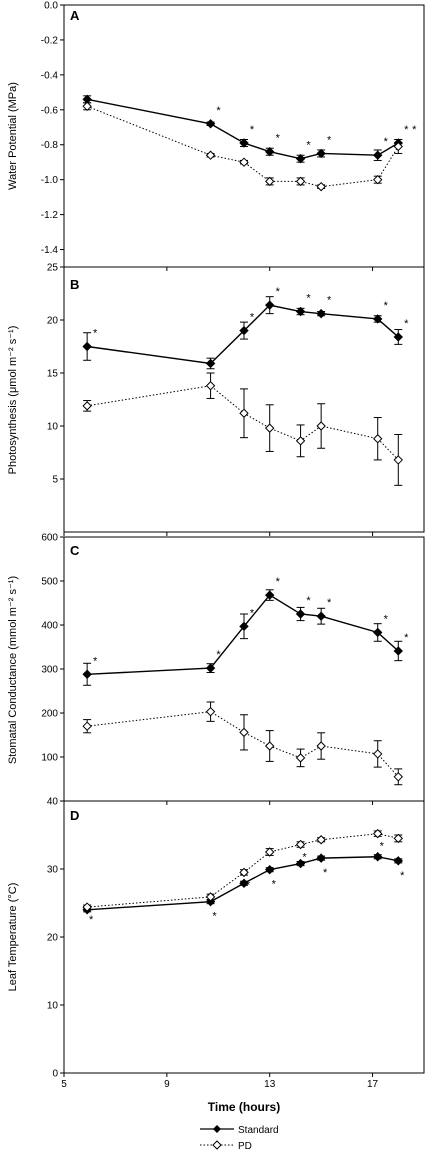 Image resolution: width=436 pixels, height=1155 pixels. Describe the element at coordinates (55, 1074) in the screenshot. I see `y-tick-label: 0` at that location.